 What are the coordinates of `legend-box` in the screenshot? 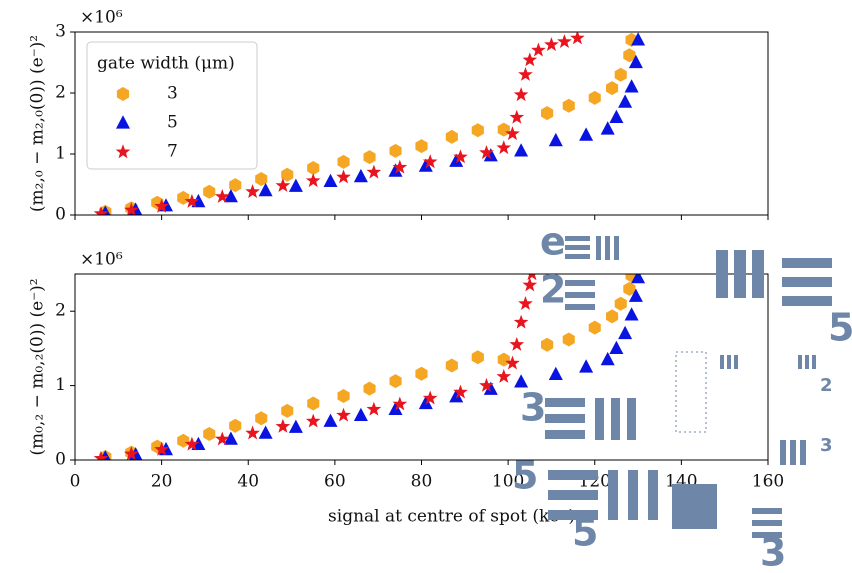 It's located at (172, 105).